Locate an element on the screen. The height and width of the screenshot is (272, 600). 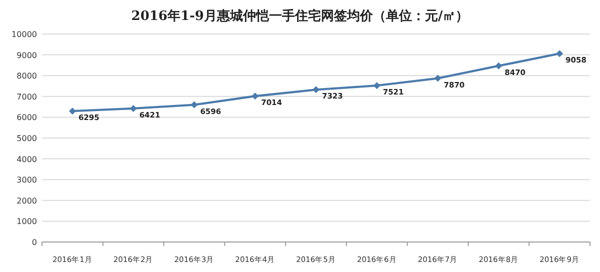
y-tick-label: 4000 is located at coordinates (26, 159).